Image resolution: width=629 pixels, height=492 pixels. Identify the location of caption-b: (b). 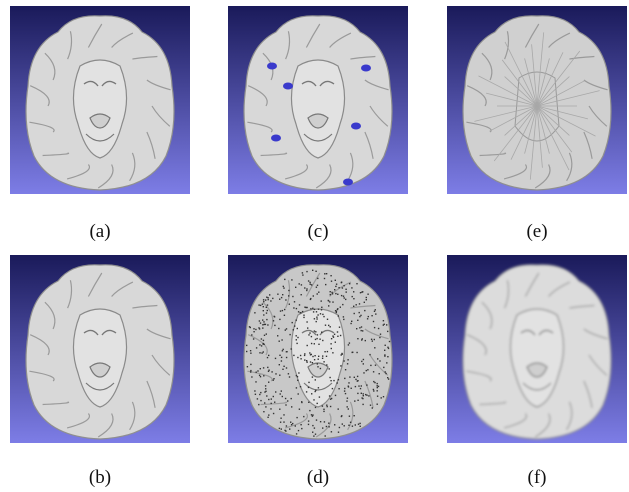
(100, 477).